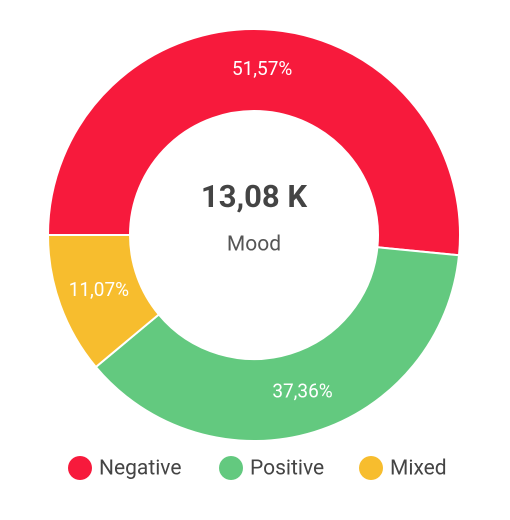 This screenshot has height=520, width=510. I want to click on data-label: 37,36%, so click(302, 391).